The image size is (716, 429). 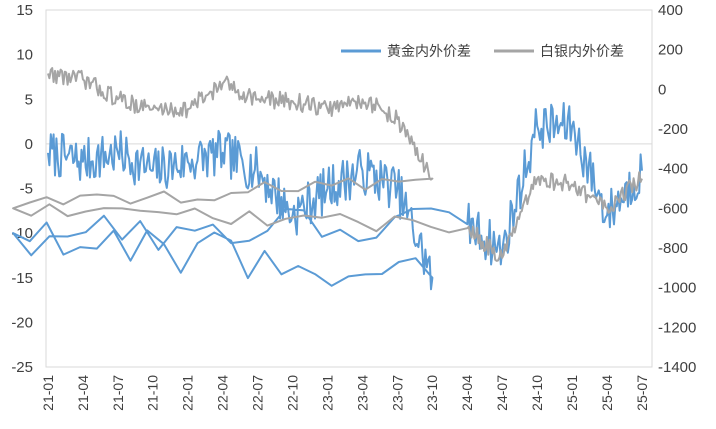 What do you see at coordinates (572, 393) in the screenshot?
I see `x-tick-label: 25-01` at bounding box center [572, 393].